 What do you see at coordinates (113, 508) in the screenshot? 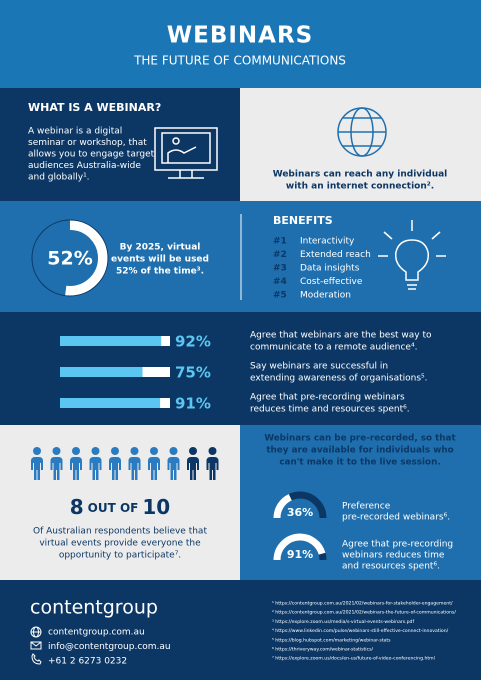
I see `connector: OUT OF` at bounding box center [113, 508].